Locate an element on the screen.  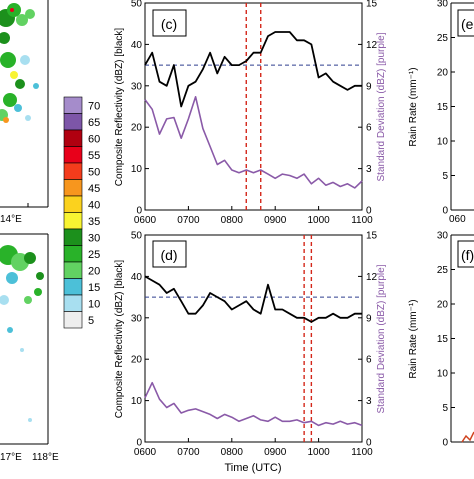
ytick-label: 15 is located at coordinates (443, 107).